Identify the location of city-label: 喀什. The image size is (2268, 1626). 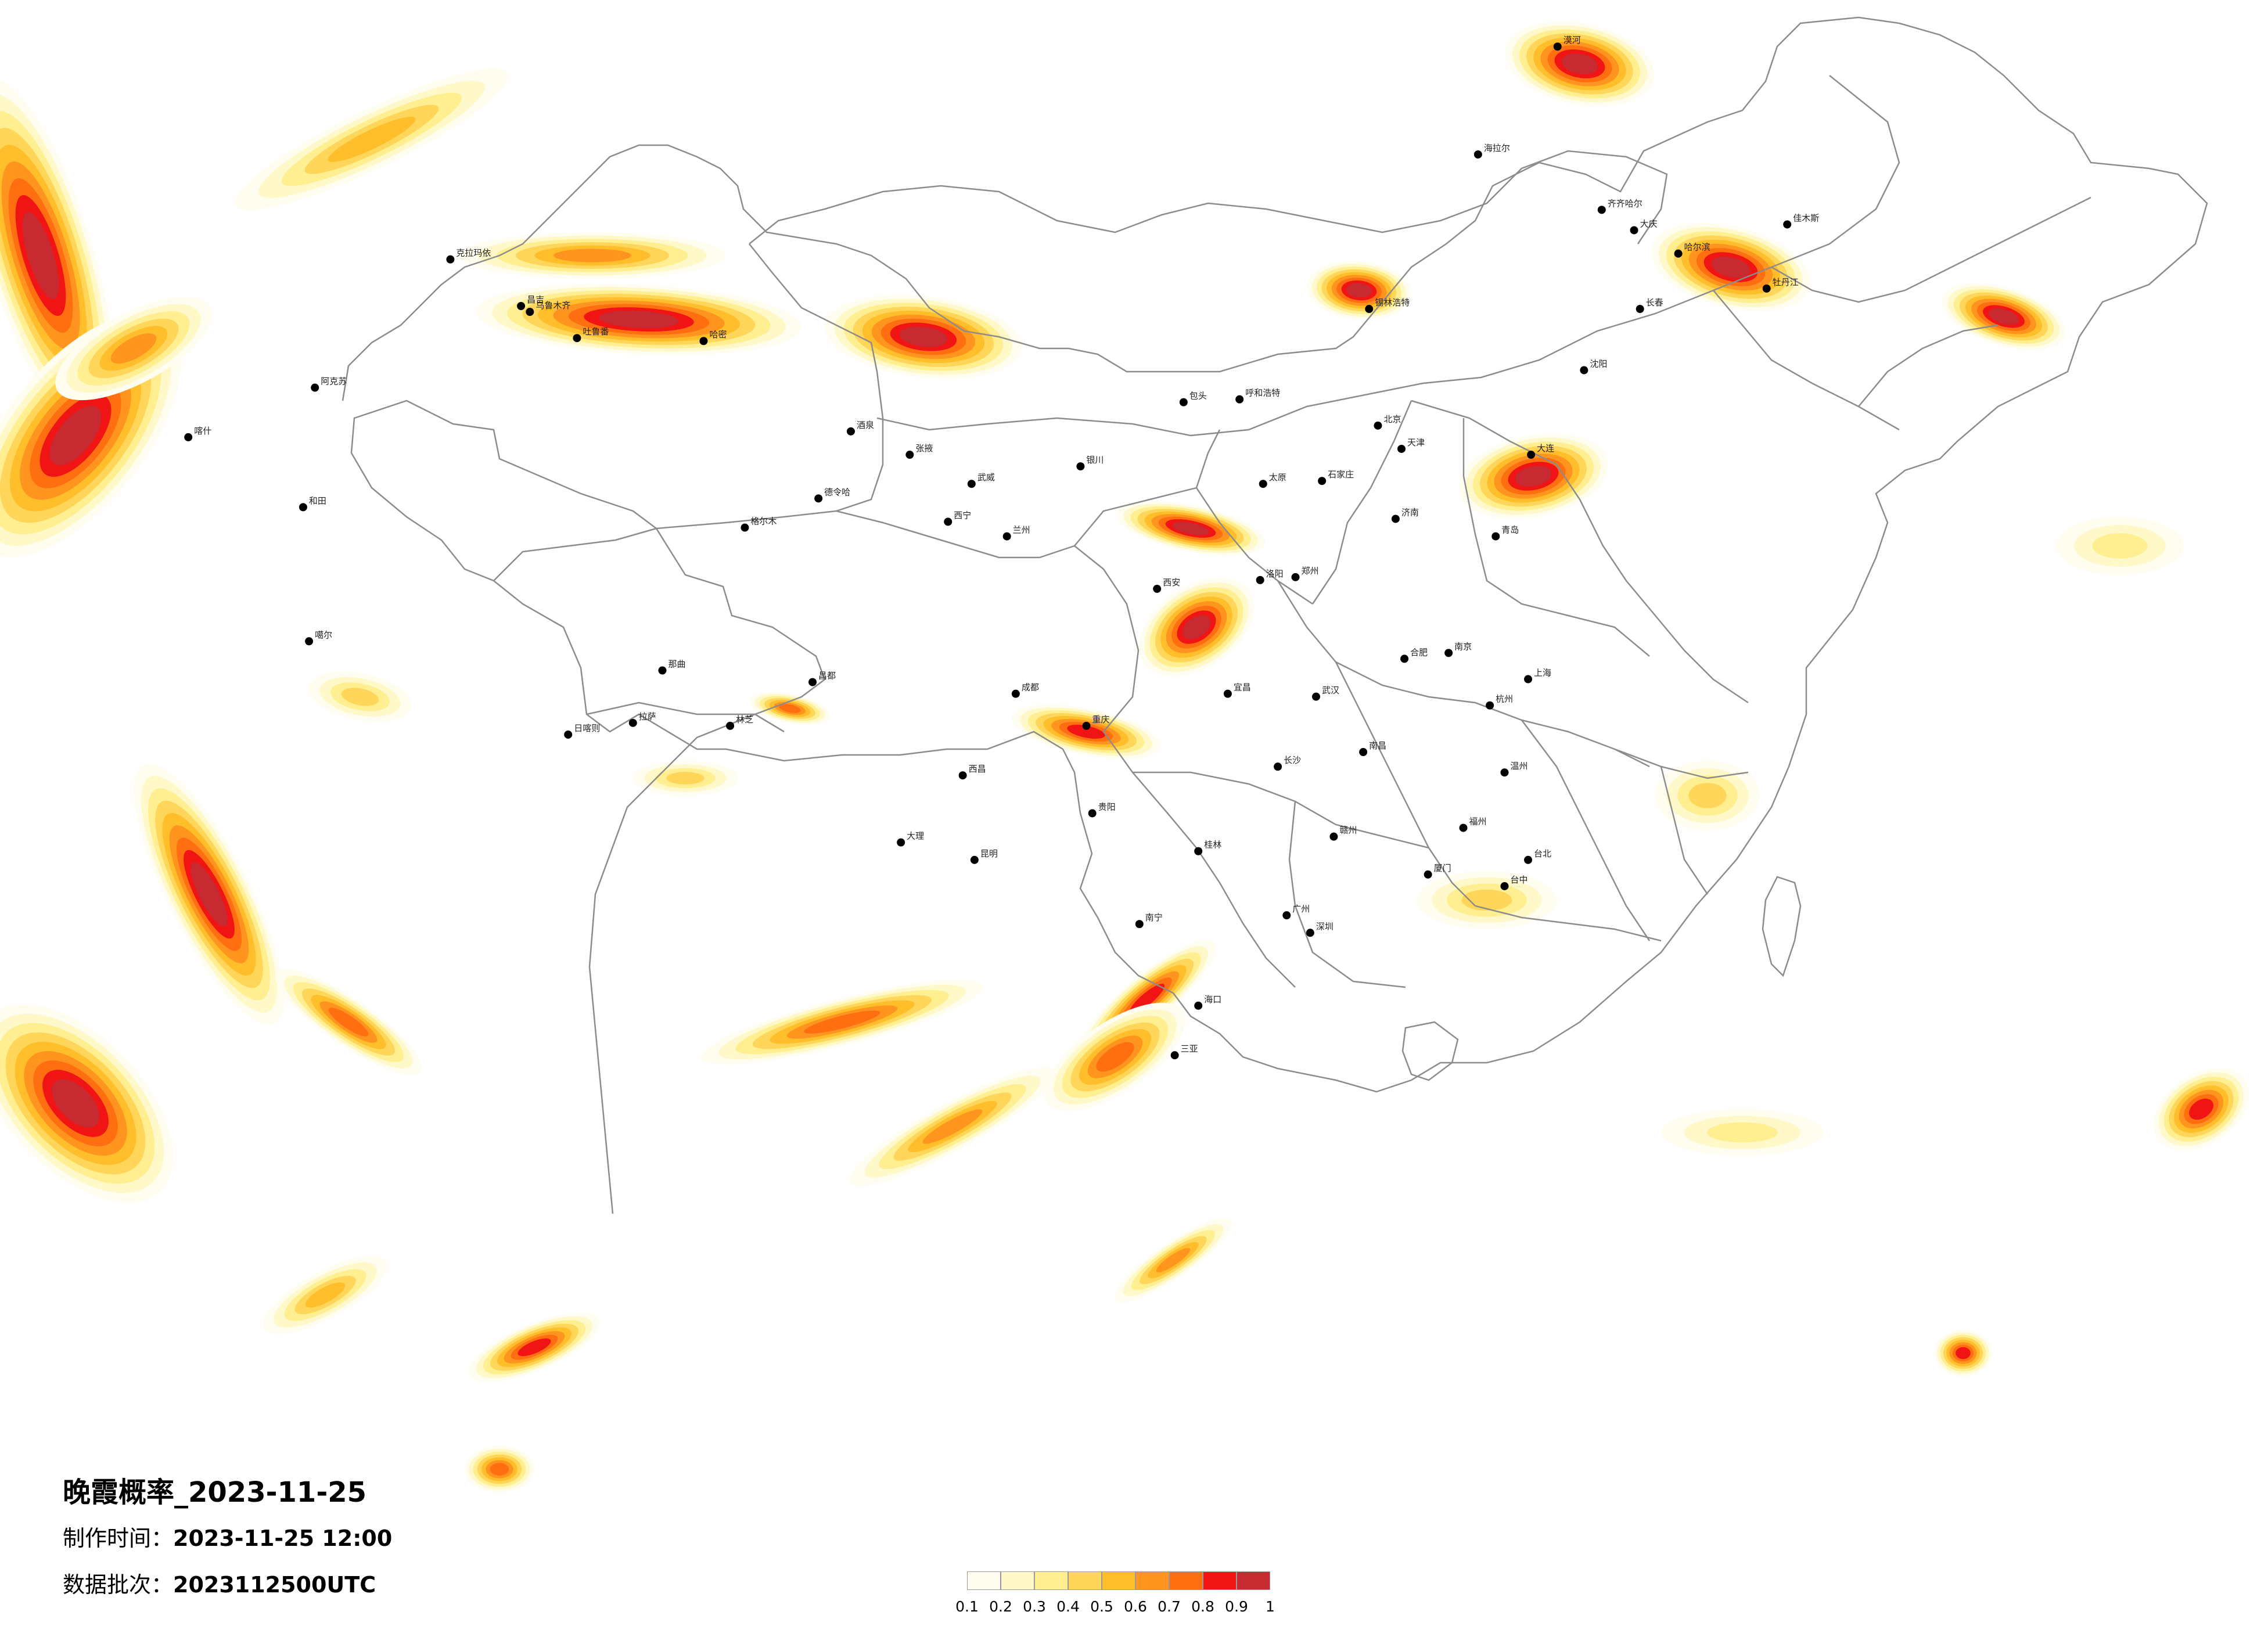
(202, 431).